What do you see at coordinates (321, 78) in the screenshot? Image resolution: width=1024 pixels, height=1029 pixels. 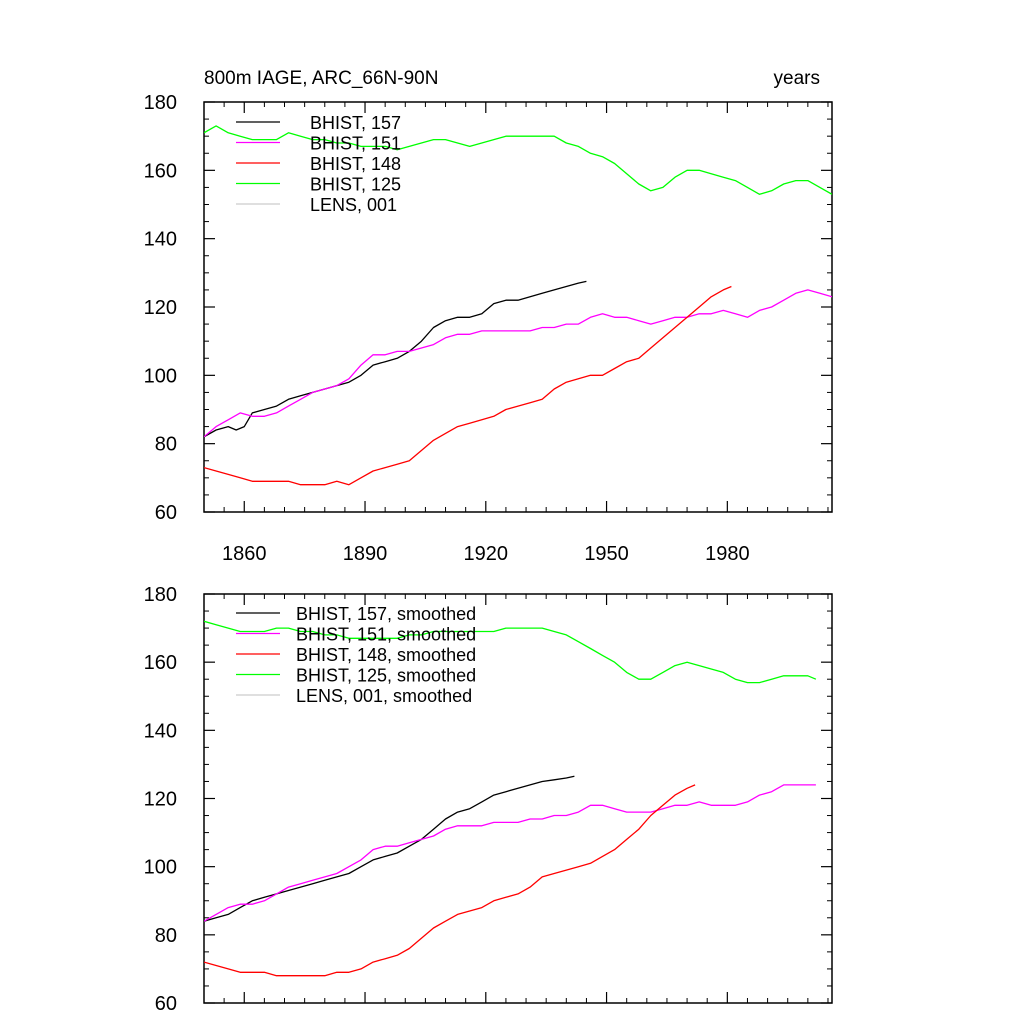 I see `chart-title: 800m IAGE, ARC_66N-90N` at bounding box center [321, 78].